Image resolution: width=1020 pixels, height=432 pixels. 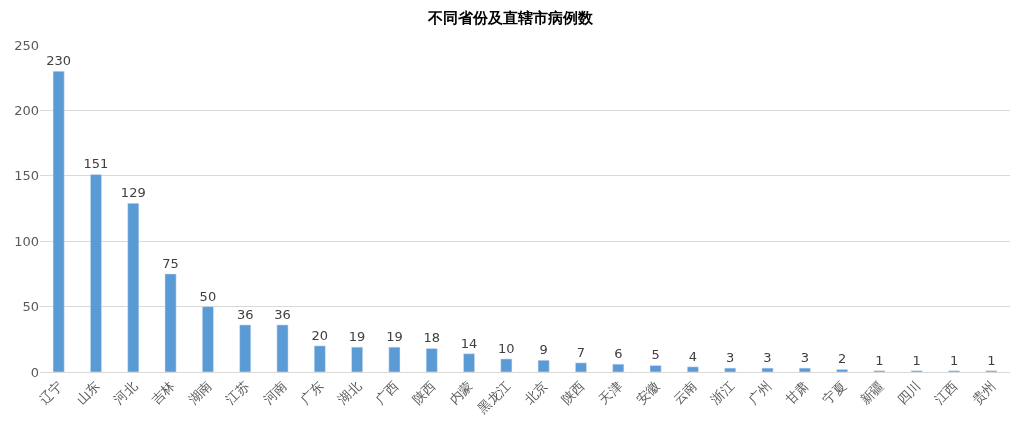 I want to click on x-tick-label: 江苏, so click(x=237, y=393).